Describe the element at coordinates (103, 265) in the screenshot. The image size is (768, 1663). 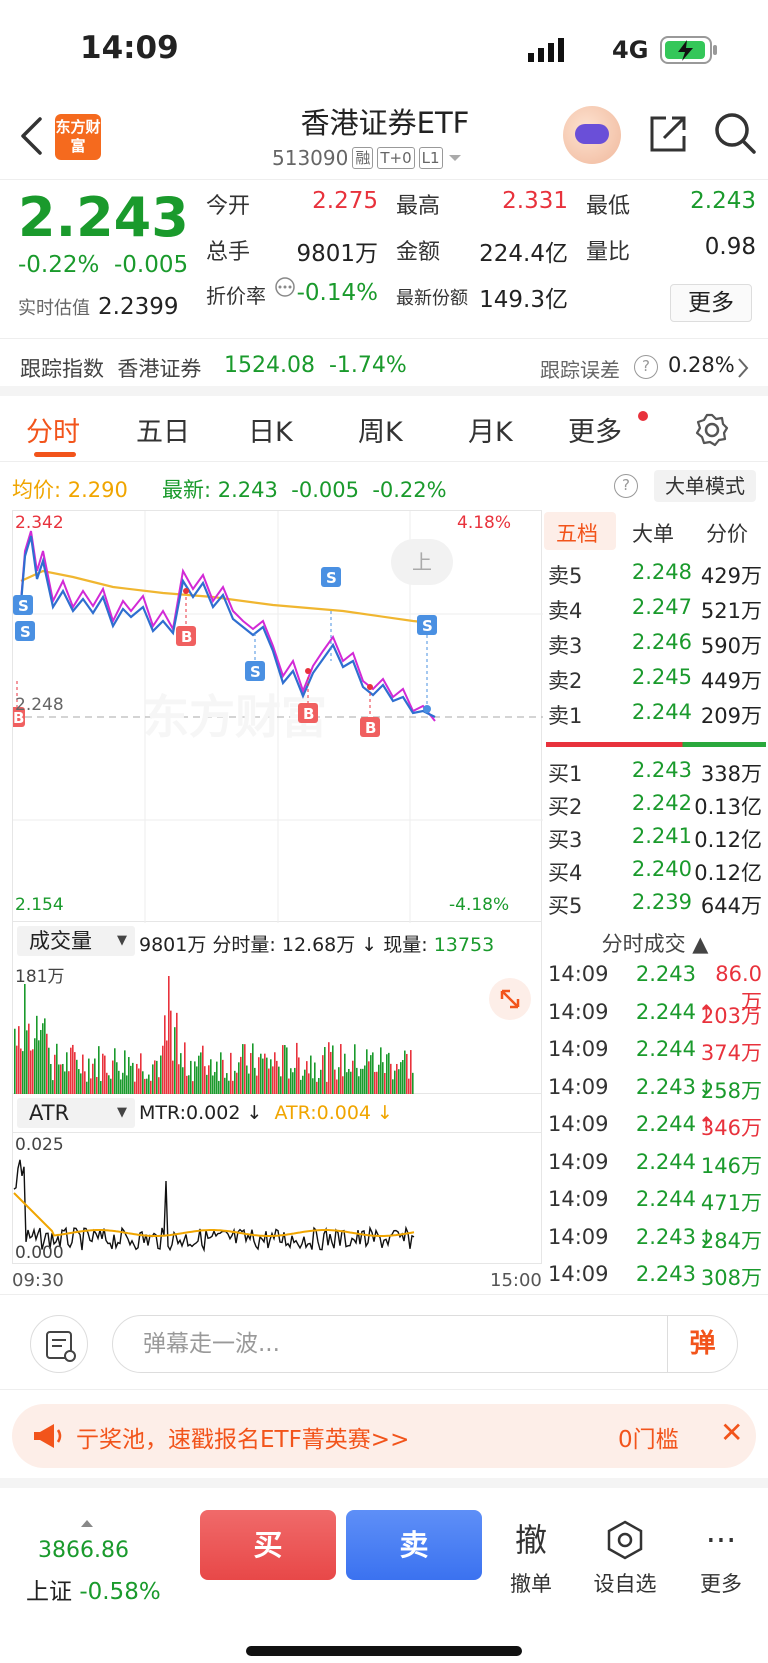
I see `price-change: -0.22% -0.005` at that location.